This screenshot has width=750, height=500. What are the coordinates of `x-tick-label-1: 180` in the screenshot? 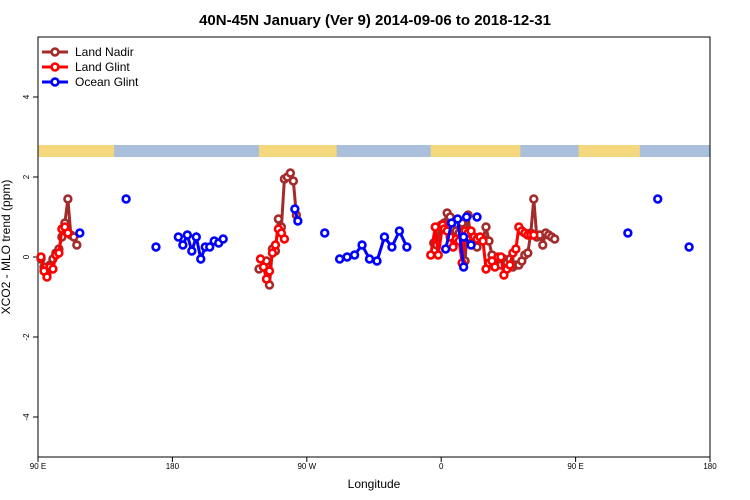 It's located at (173, 466).